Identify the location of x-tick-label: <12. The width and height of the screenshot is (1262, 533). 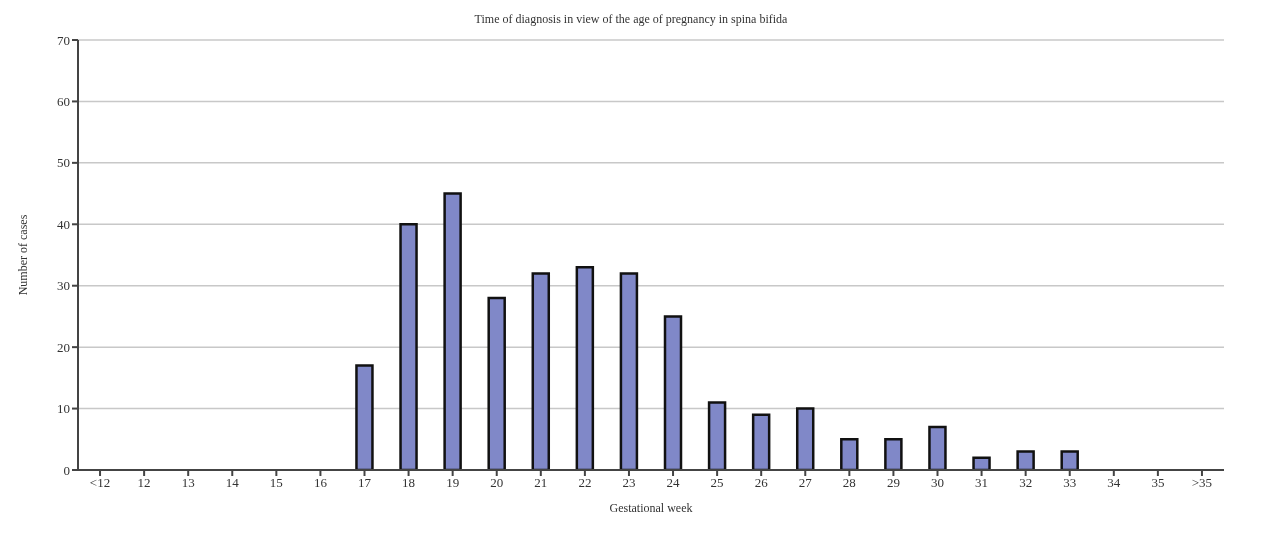
(100, 483).